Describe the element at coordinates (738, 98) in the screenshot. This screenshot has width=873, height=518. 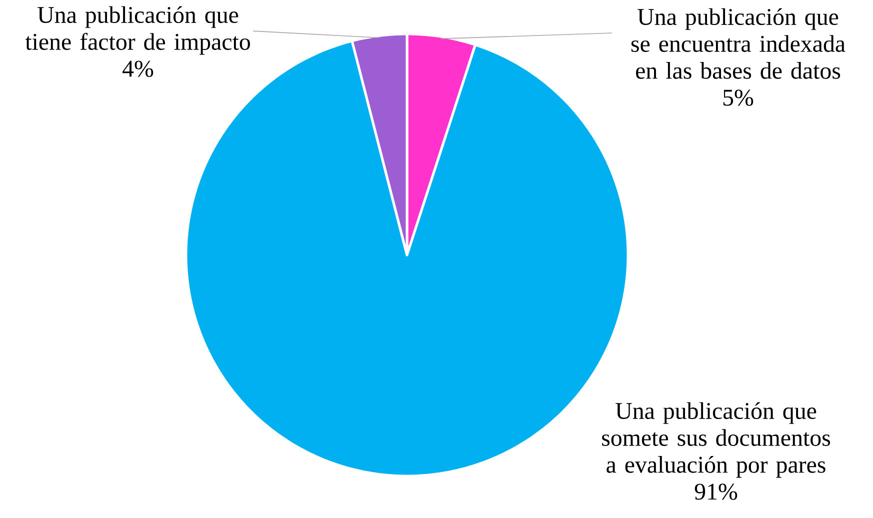
I see `data-label: 5%` at that location.